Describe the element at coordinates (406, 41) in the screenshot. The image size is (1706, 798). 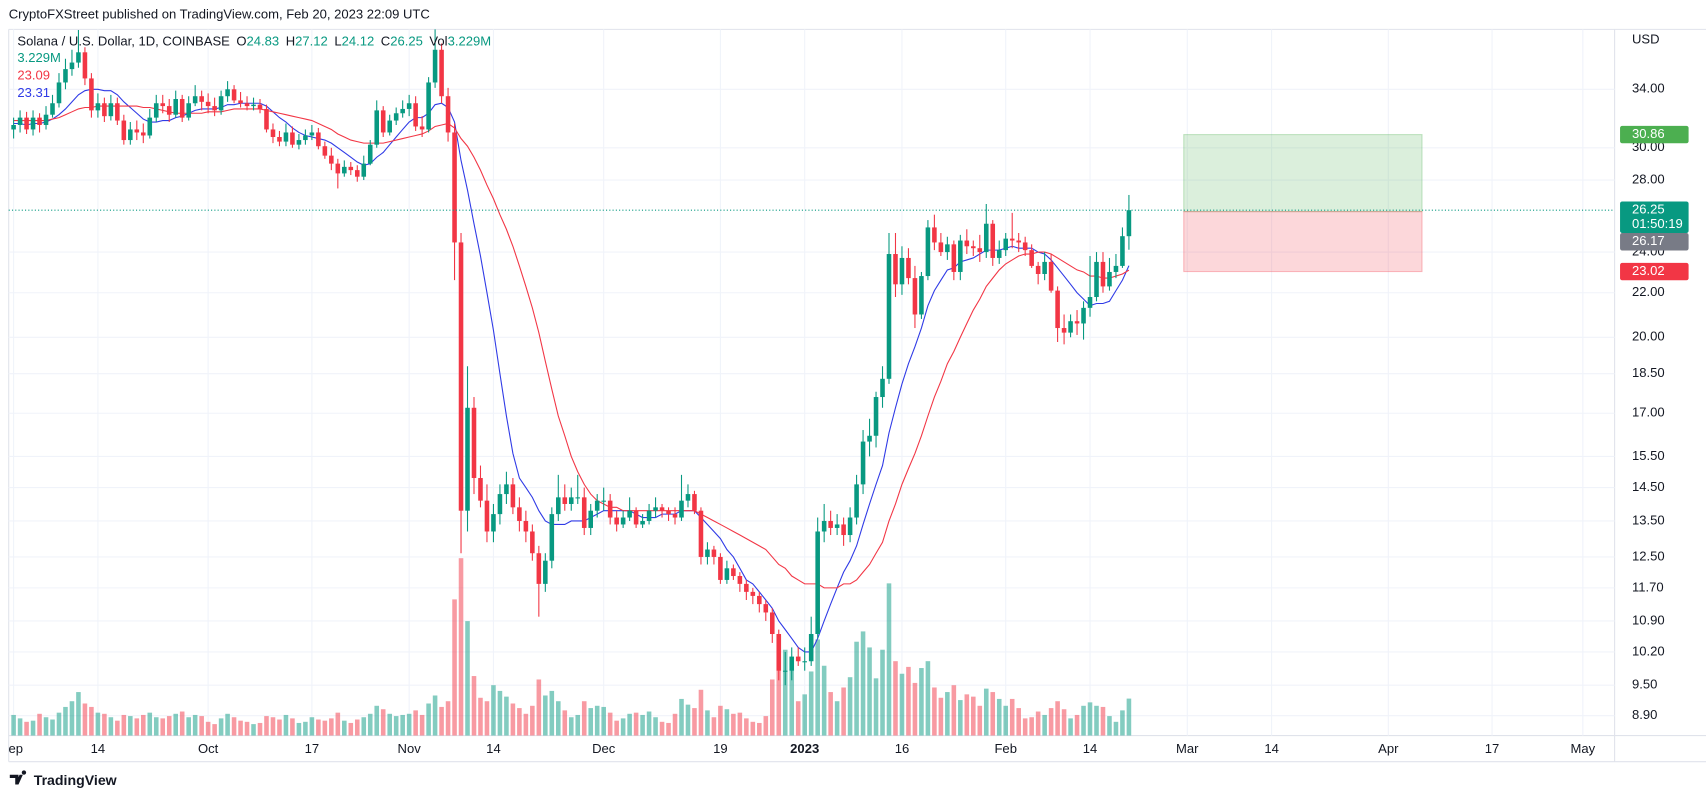
I see `ohlc-value: 26.25` at that location.